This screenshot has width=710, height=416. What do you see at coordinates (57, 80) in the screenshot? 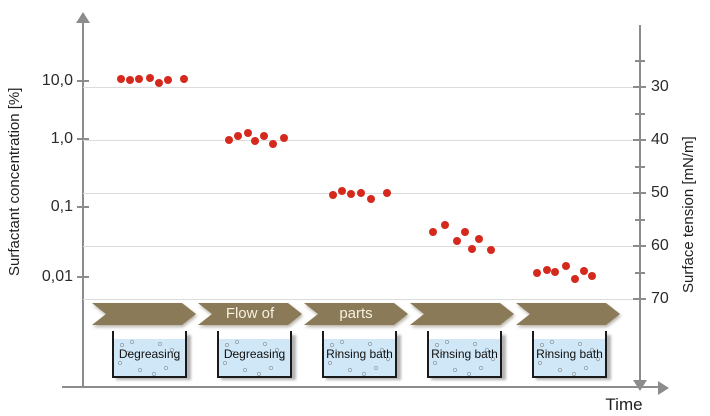
I see `left-tick-label: 10,0` at bounding box center [57, 80].